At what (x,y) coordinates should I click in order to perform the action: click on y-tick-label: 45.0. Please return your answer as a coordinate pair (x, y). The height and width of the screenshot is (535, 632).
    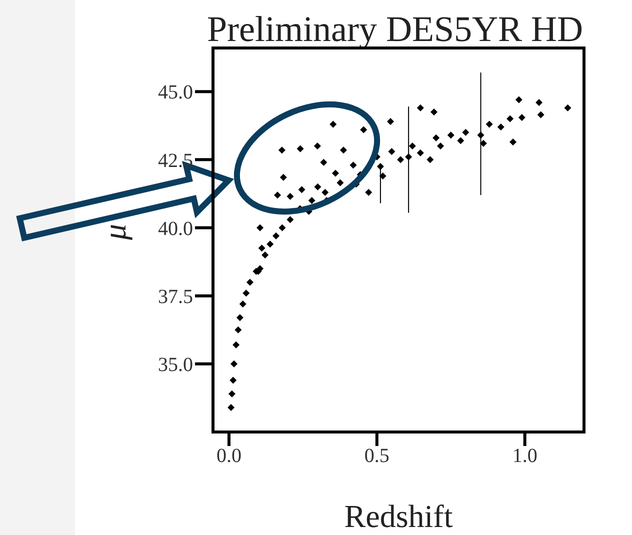
    Looking at the image, I should click on (175, 93).